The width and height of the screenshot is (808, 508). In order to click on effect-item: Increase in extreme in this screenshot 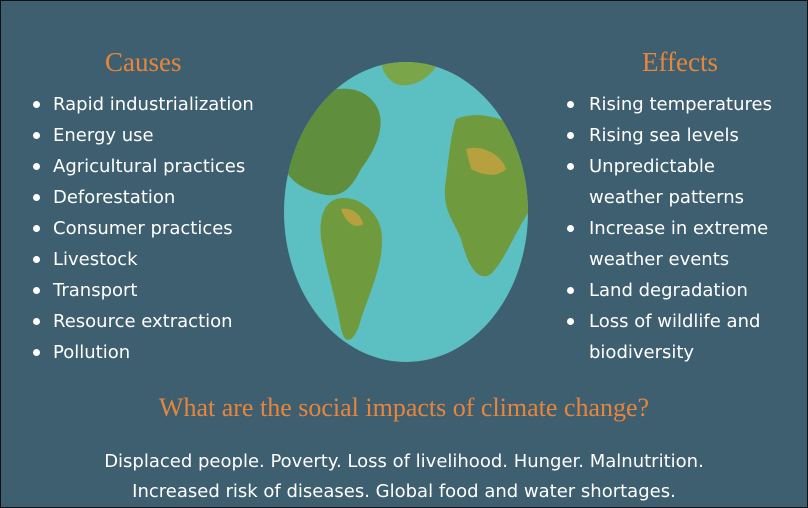, I will do `click(679, 228)`.